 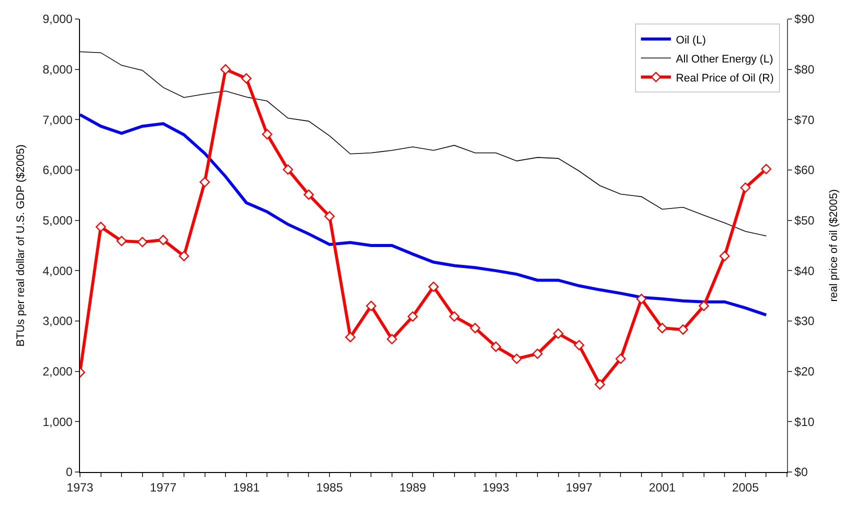 What do you see at coordinates (80, 487) in the screenshot?
I see `x-tick-label: 1973` at bounding box center [80, 487].